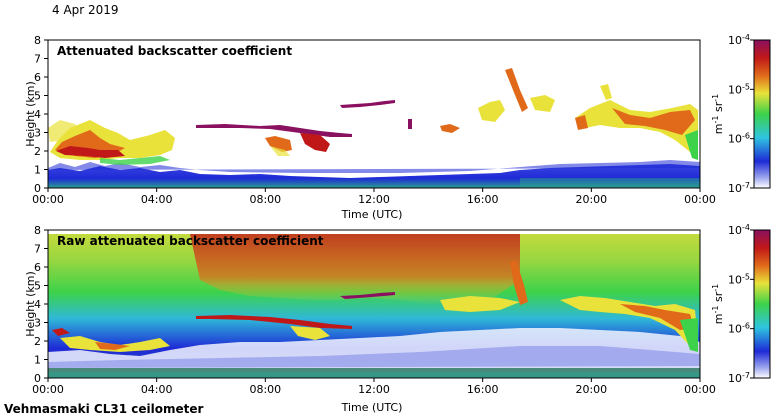 The image size is (780, 420). I want to click on raw-cloud-evening, so click(629, 320).